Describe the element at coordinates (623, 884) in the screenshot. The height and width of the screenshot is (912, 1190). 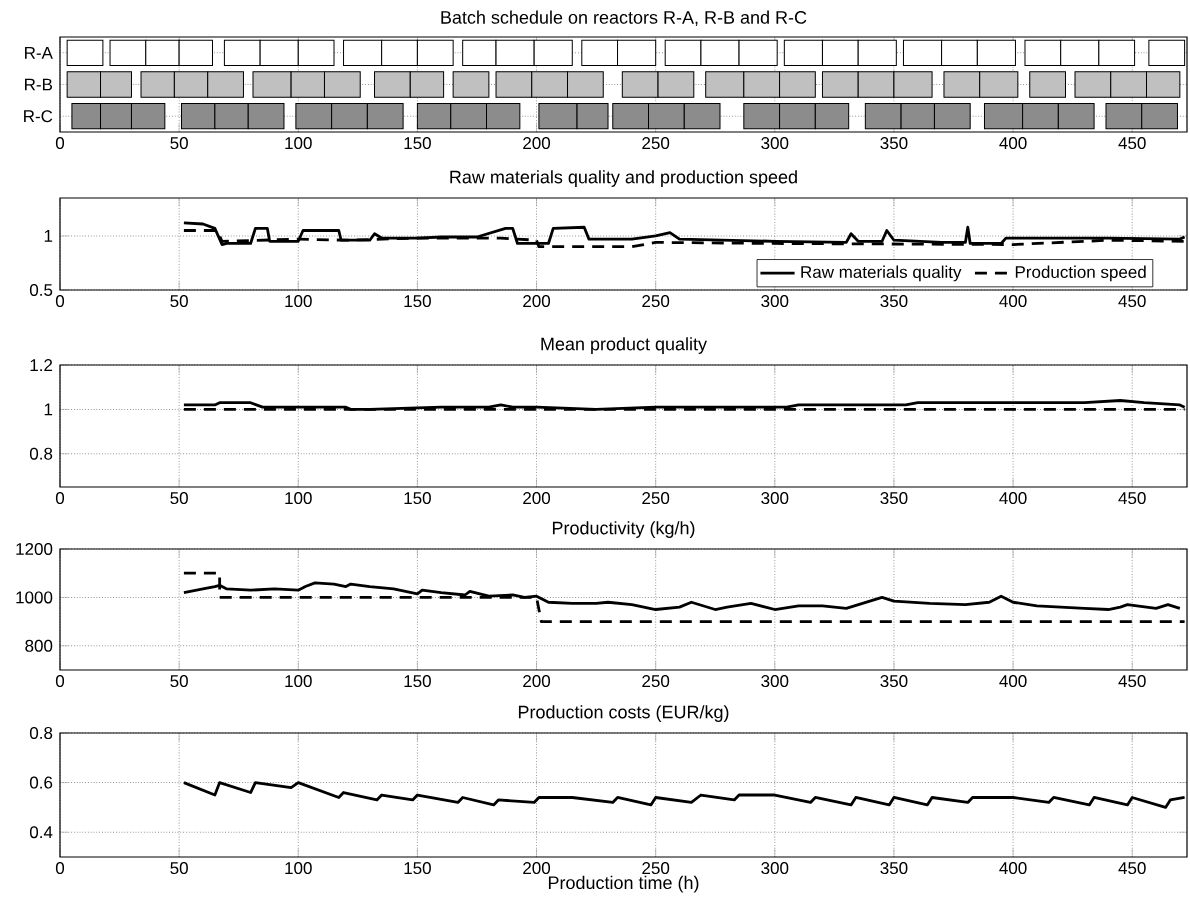
I see `x-axis-title: Production time (h)` at that location.